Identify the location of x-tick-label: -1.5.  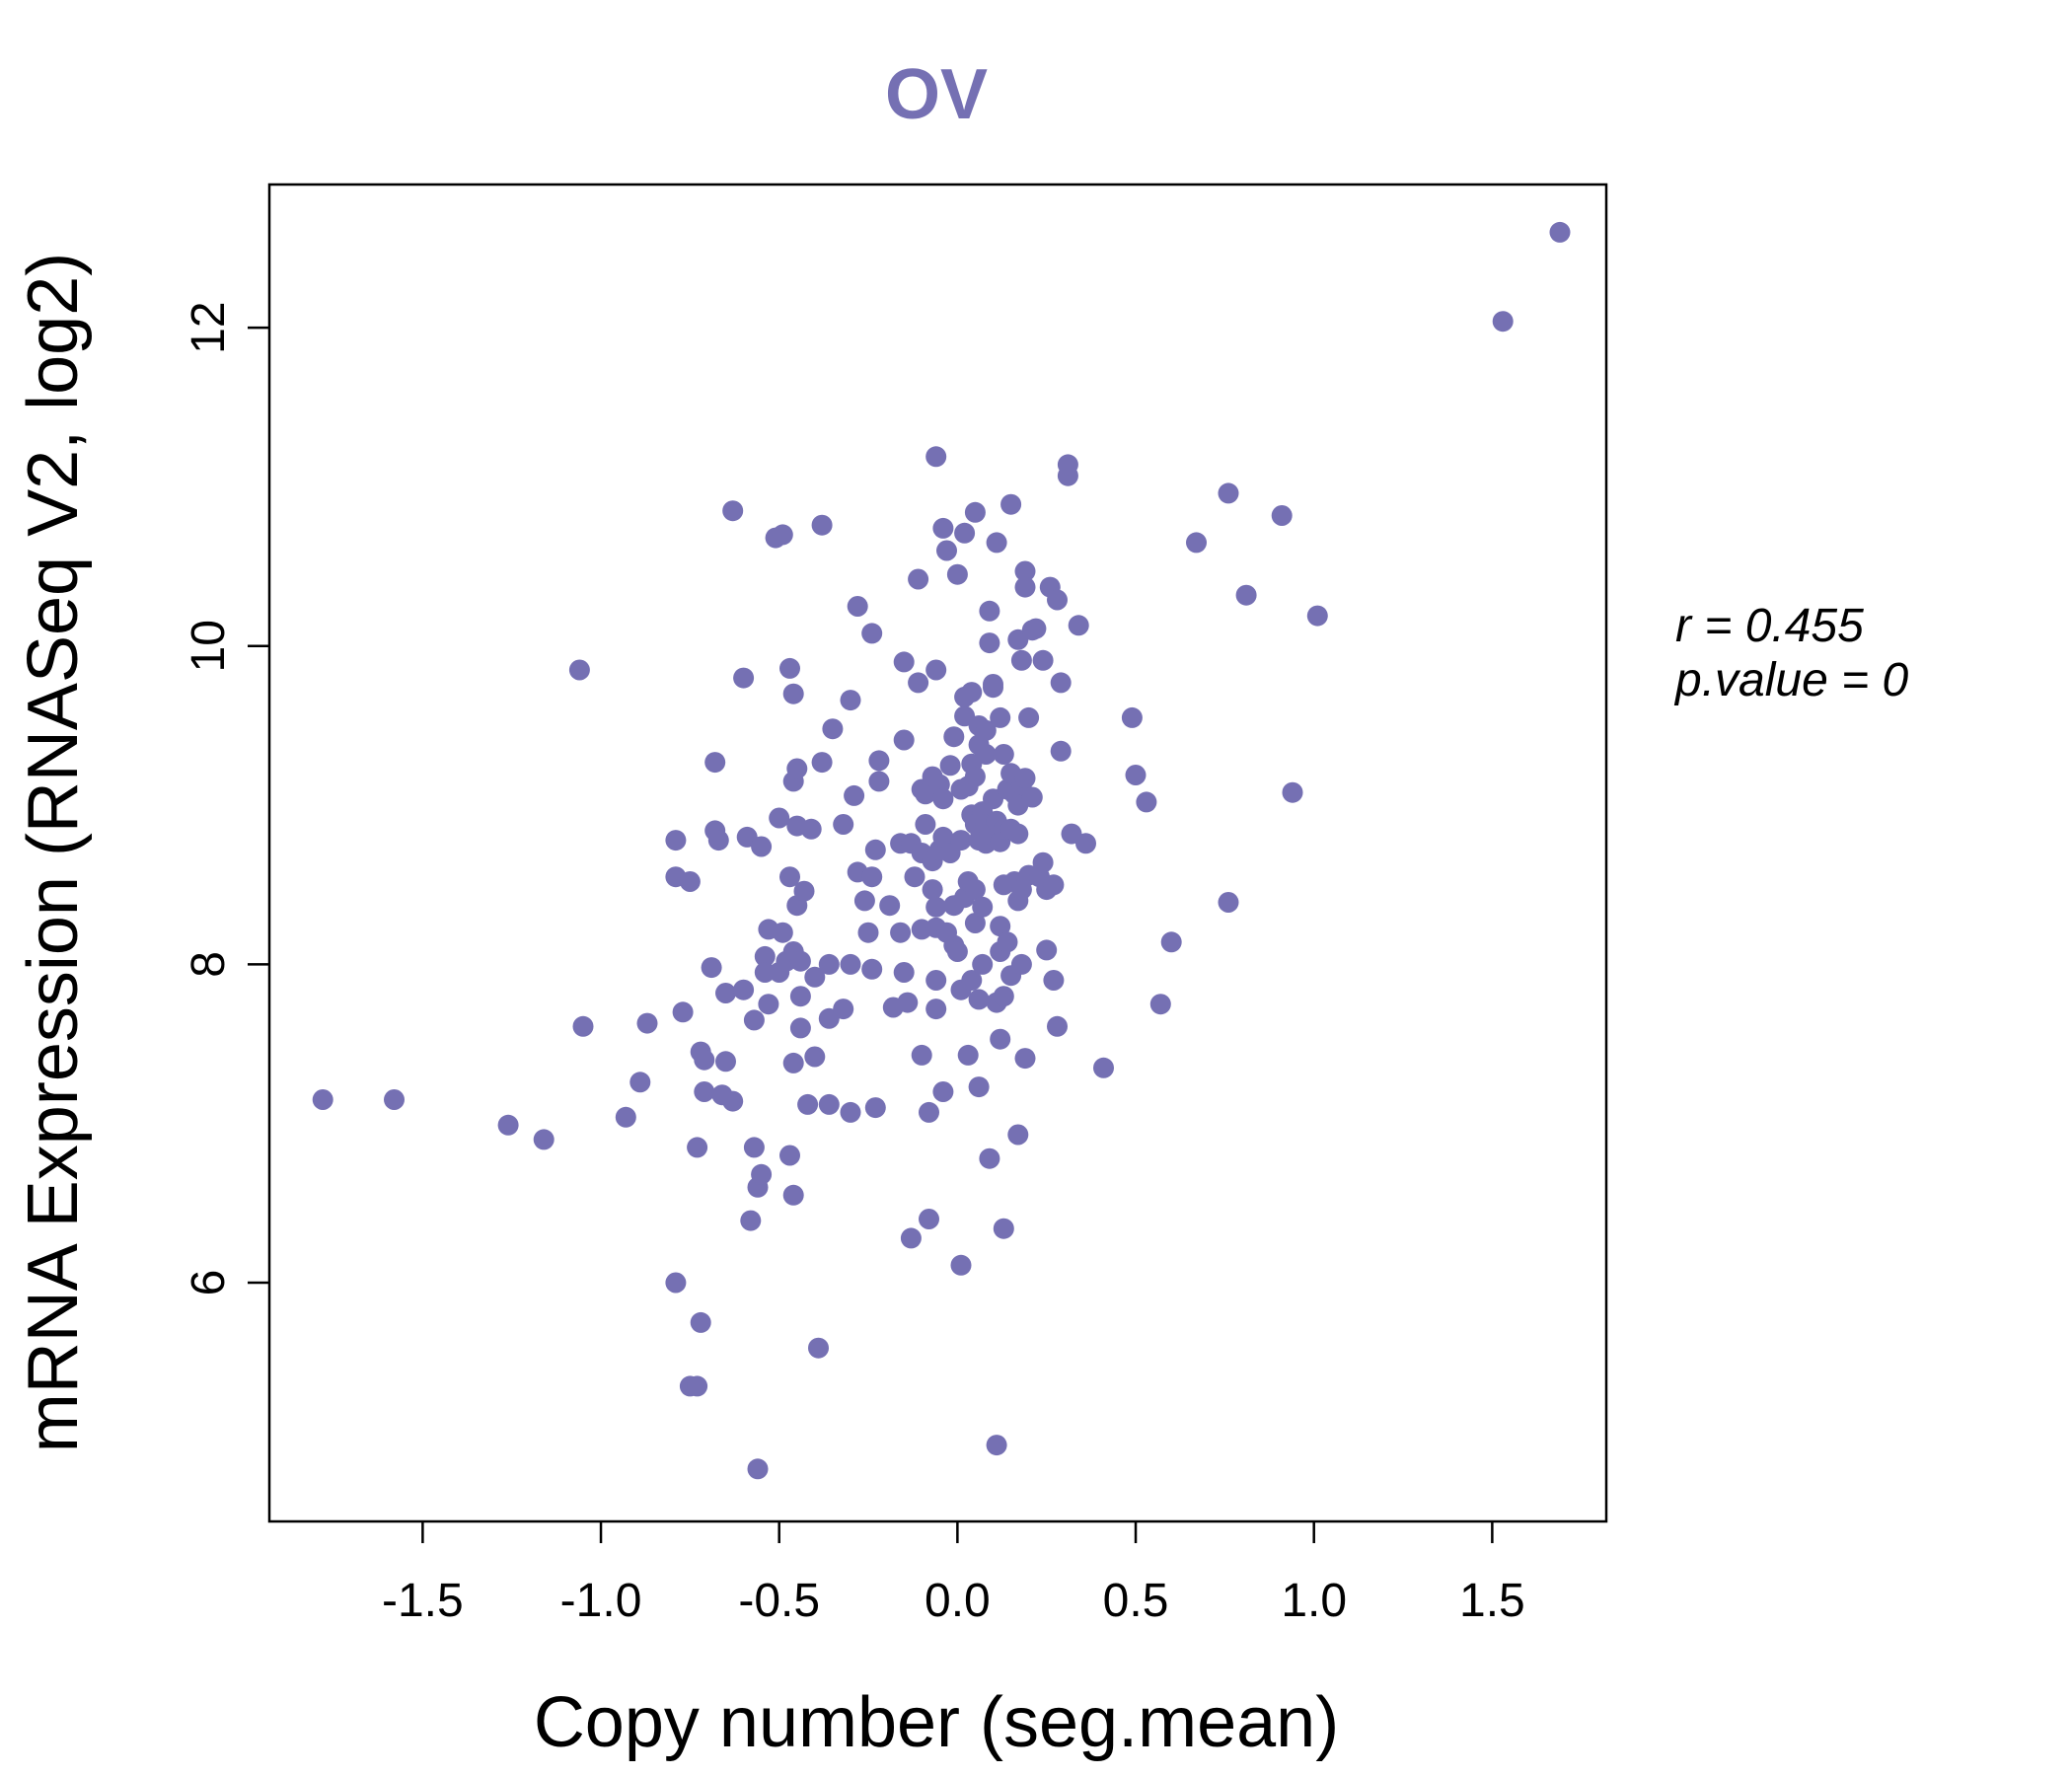
(423, 1601).